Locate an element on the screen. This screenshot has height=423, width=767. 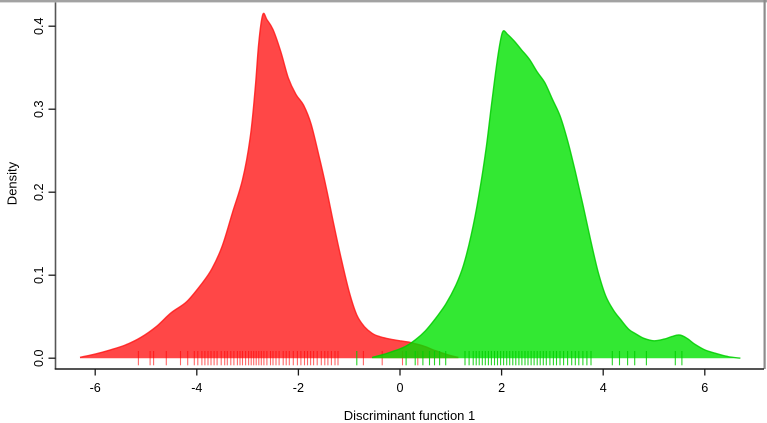
y-axis: 0.0 0.1 0.2 0.3 0.4 is located at coordinates (44, 192).